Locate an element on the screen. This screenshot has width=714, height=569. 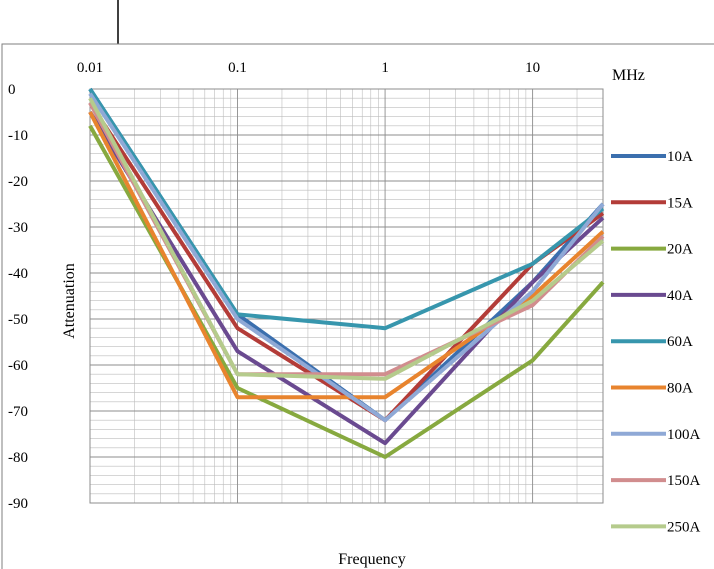
x-tick-label: 1 is located at coordinates (385, 68).